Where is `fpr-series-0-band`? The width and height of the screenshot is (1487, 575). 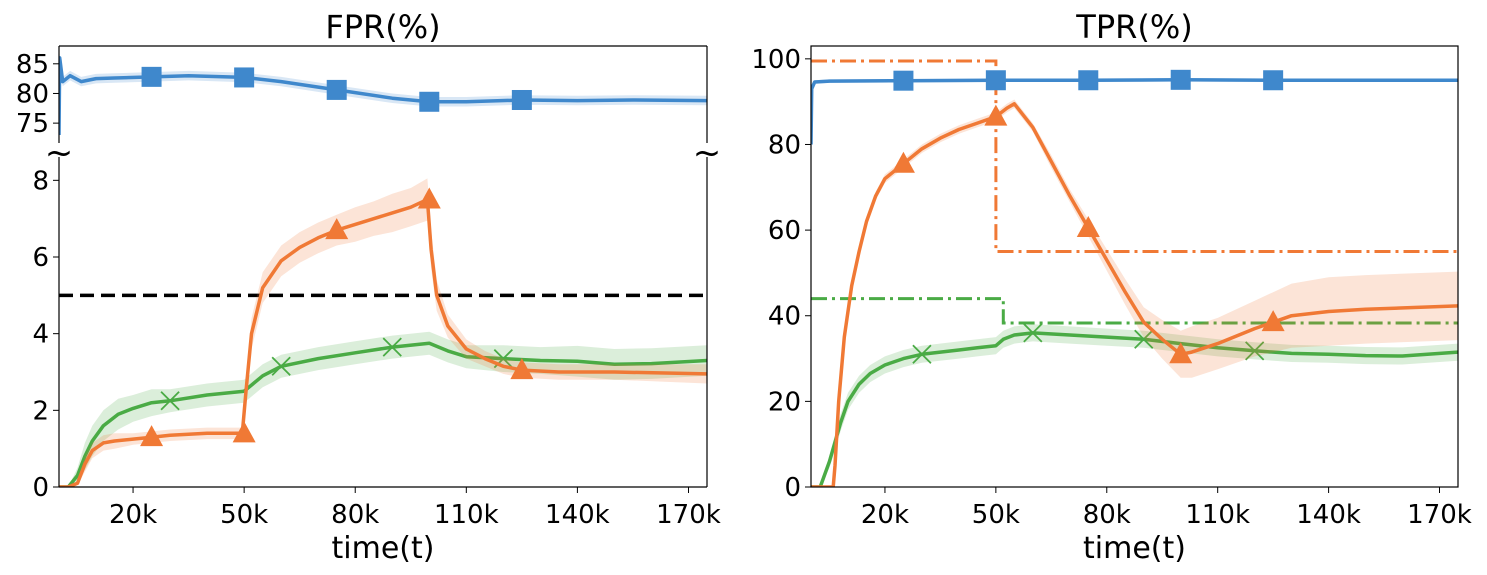
fpr-series-0-band is located at coordinates (383, 94).